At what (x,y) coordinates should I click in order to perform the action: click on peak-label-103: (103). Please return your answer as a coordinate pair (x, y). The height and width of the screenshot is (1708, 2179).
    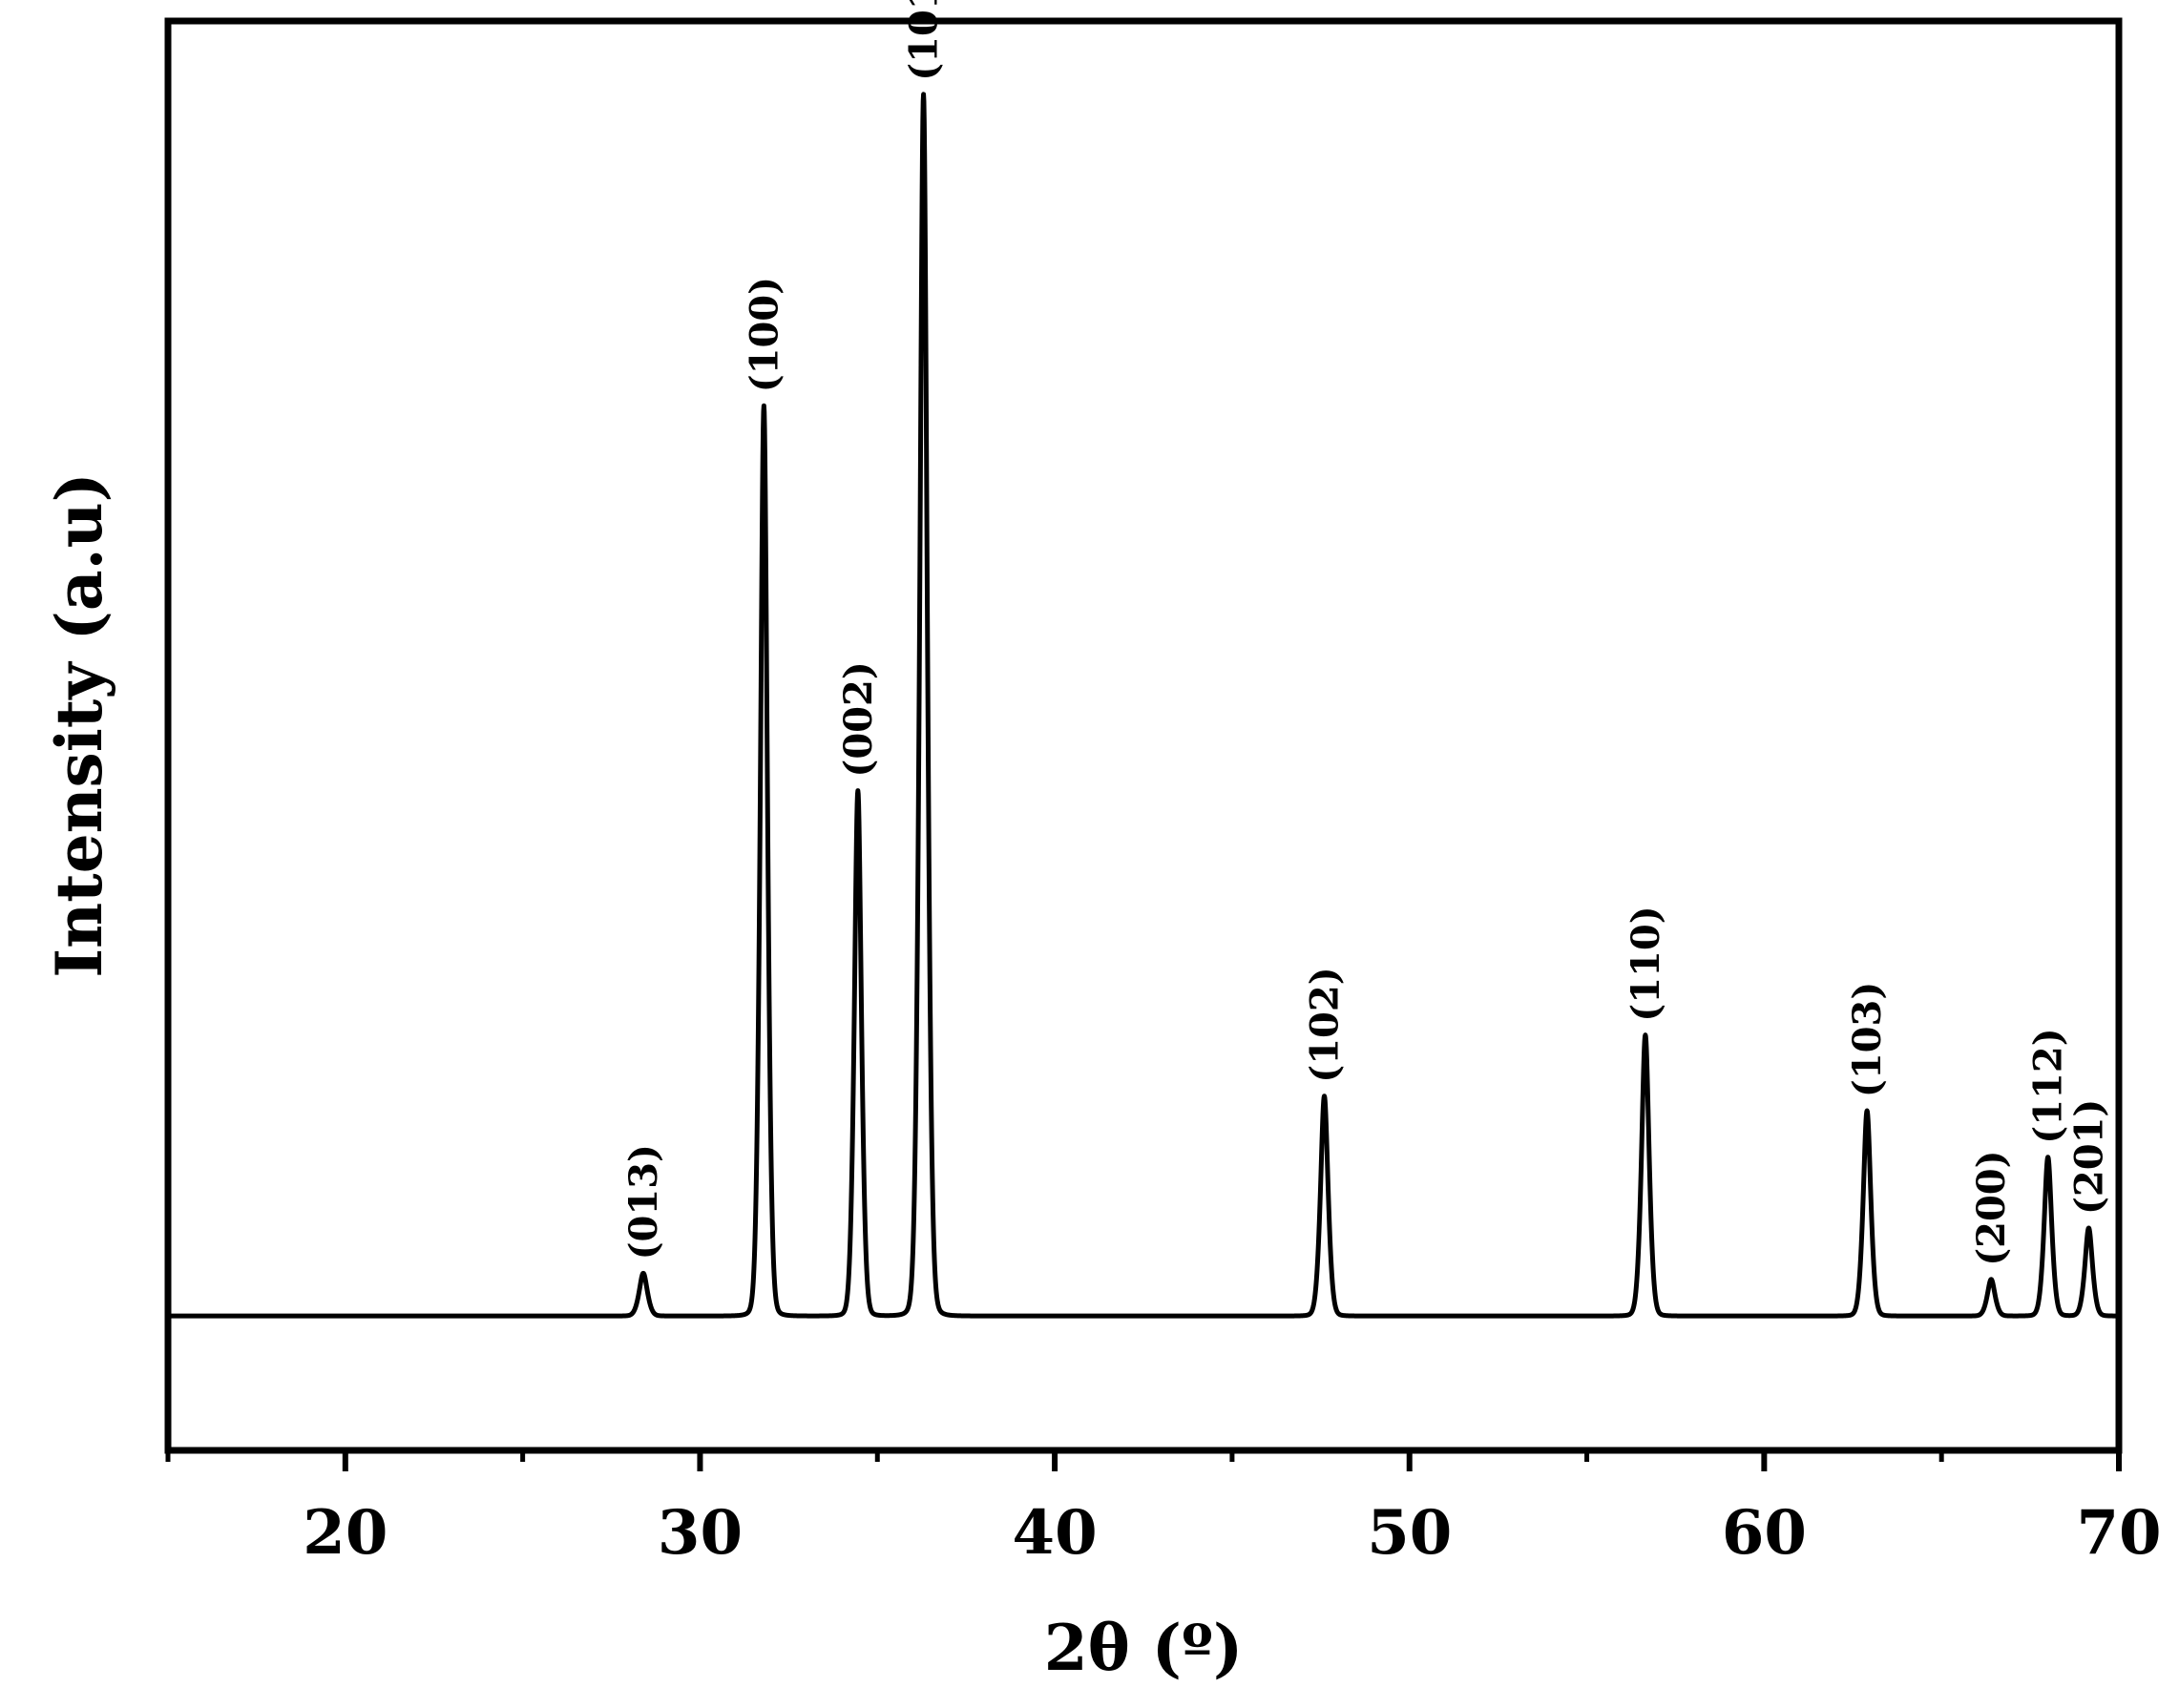
    Looking at the image, I should click on (1867, 1039).